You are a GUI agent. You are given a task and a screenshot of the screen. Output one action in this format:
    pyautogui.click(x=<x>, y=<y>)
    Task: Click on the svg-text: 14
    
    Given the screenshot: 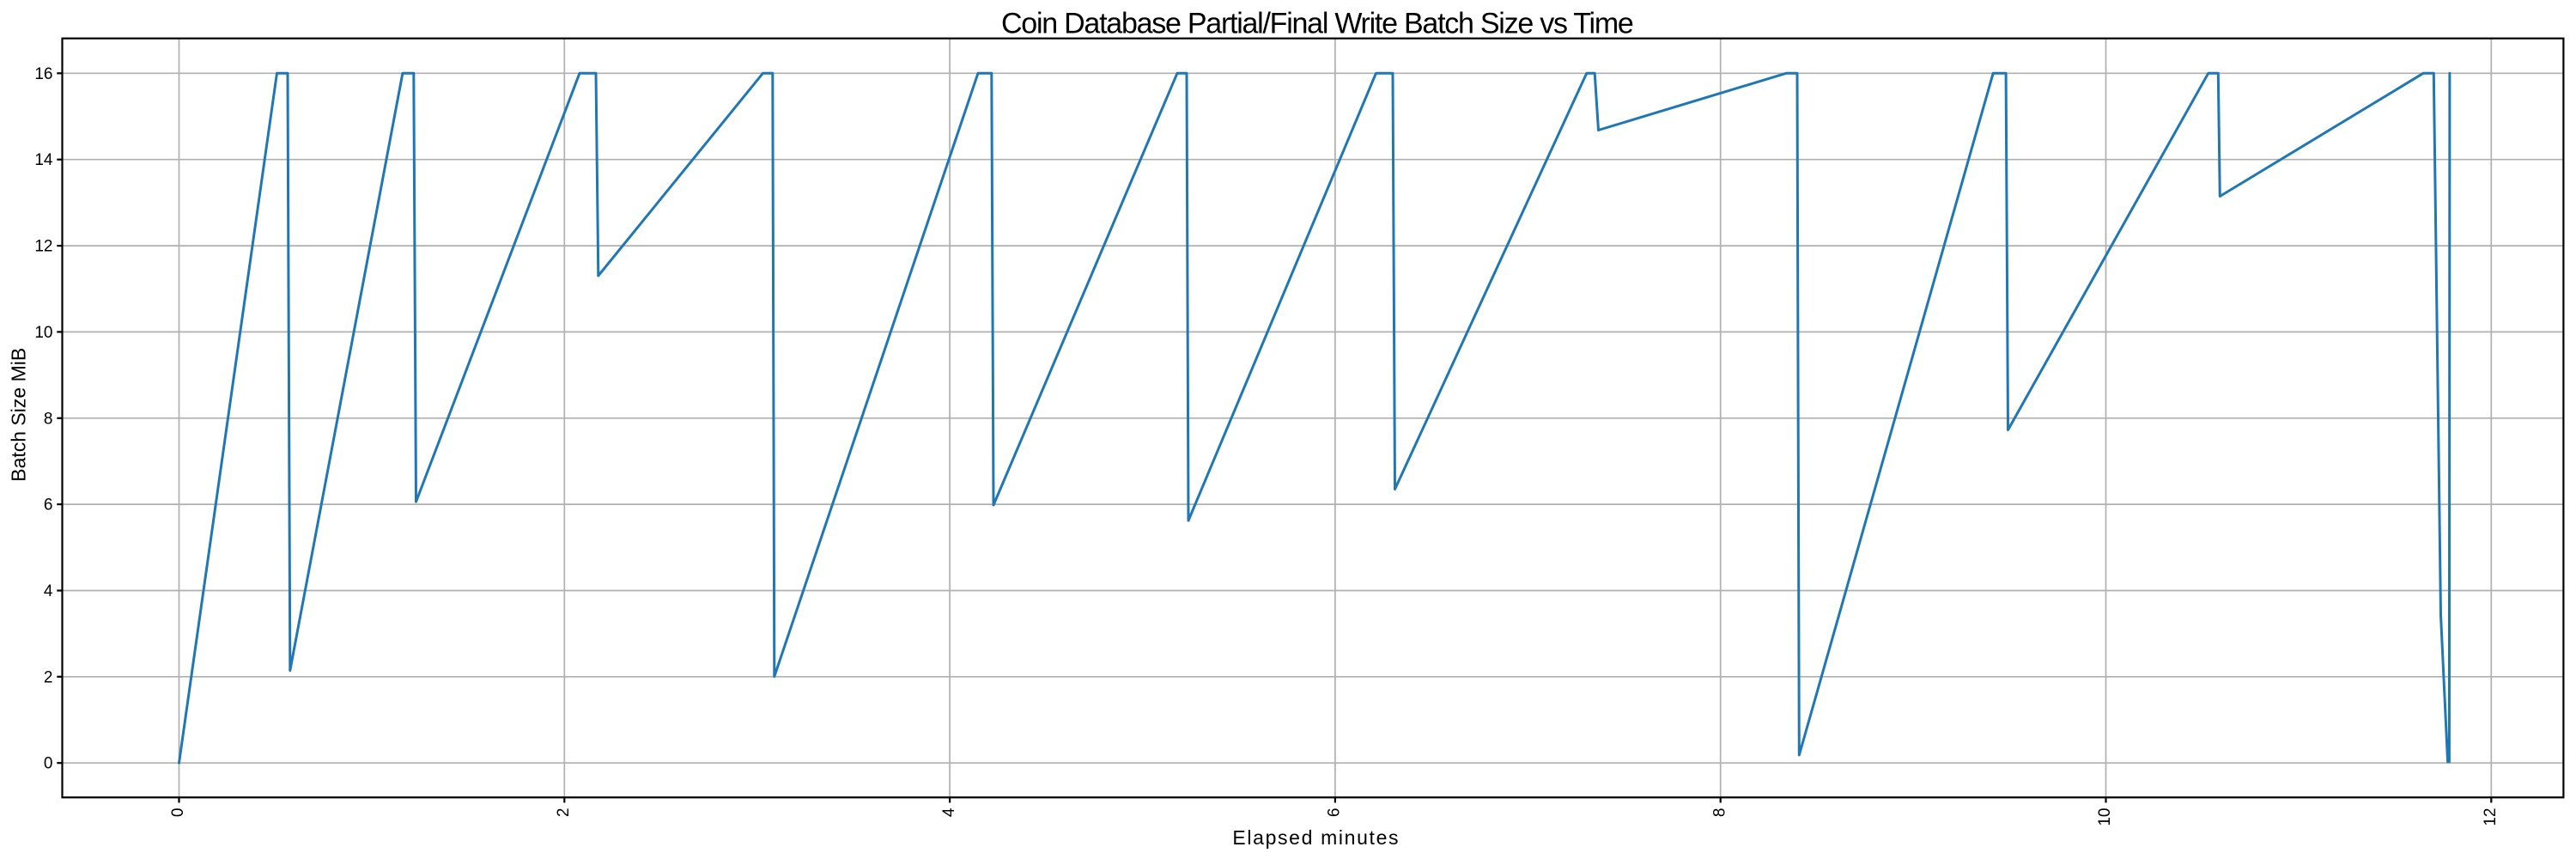 What is the action you would take?
    pyautogui.click(x=44, y=160)
    